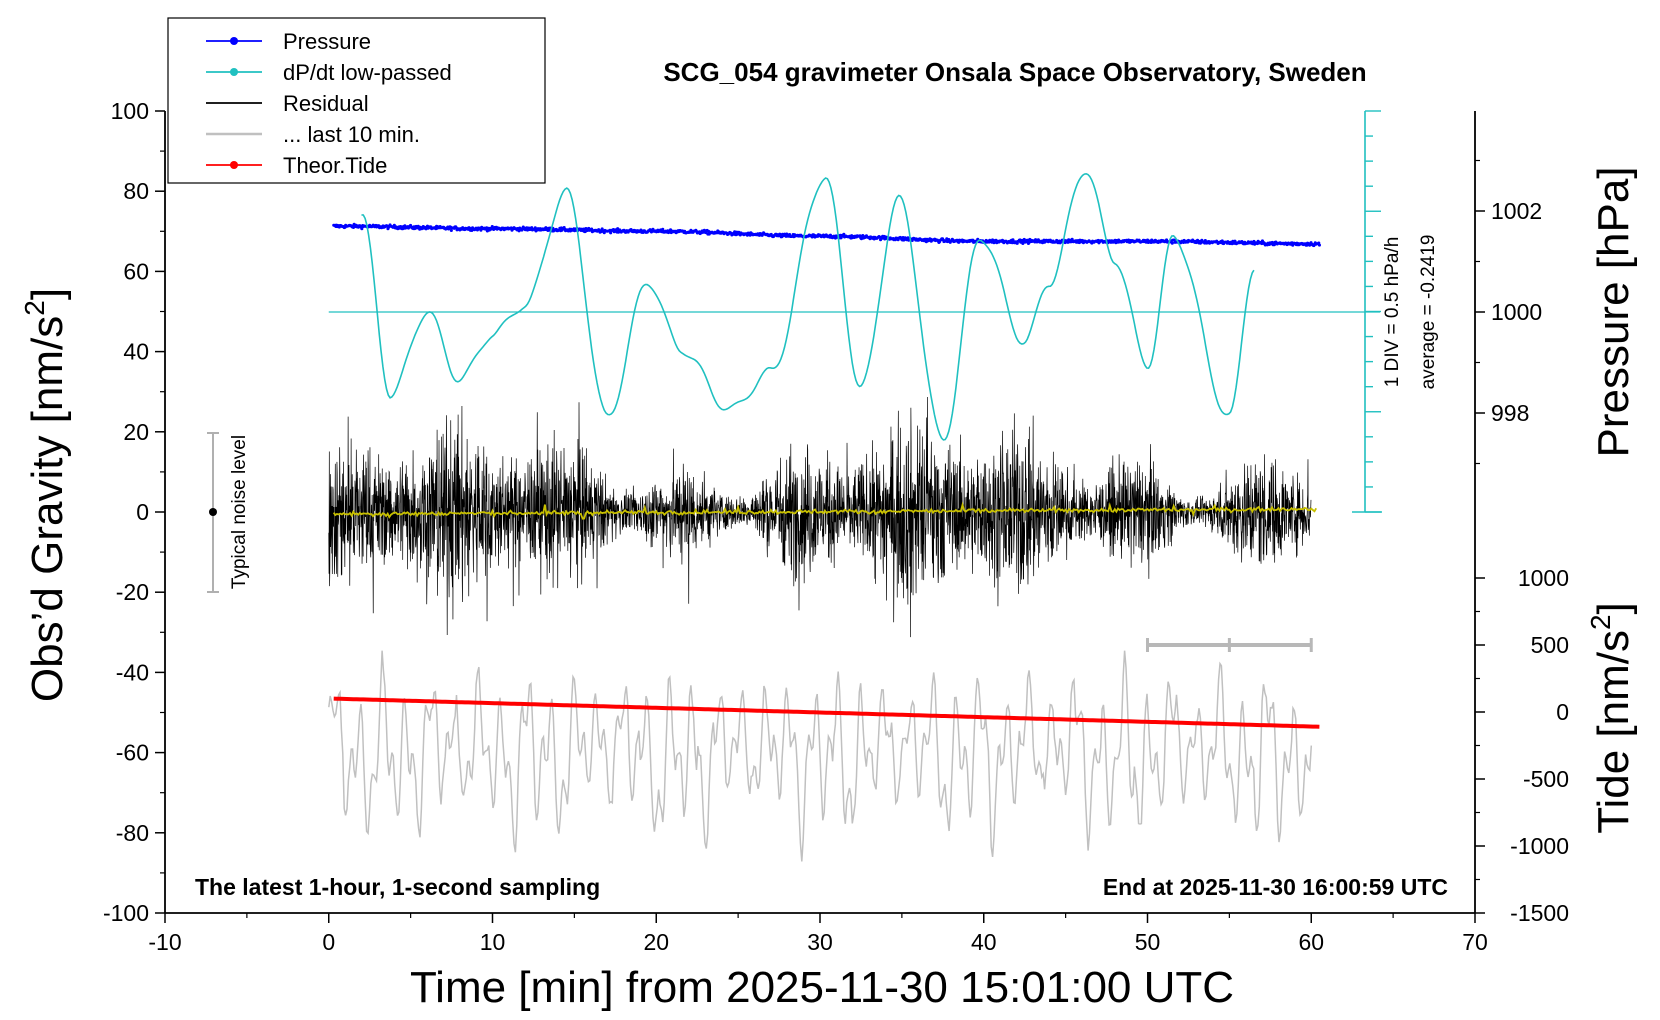  I want to click on footer-left: The latest 1-hour, 1-second sampling, so click(397, 887).